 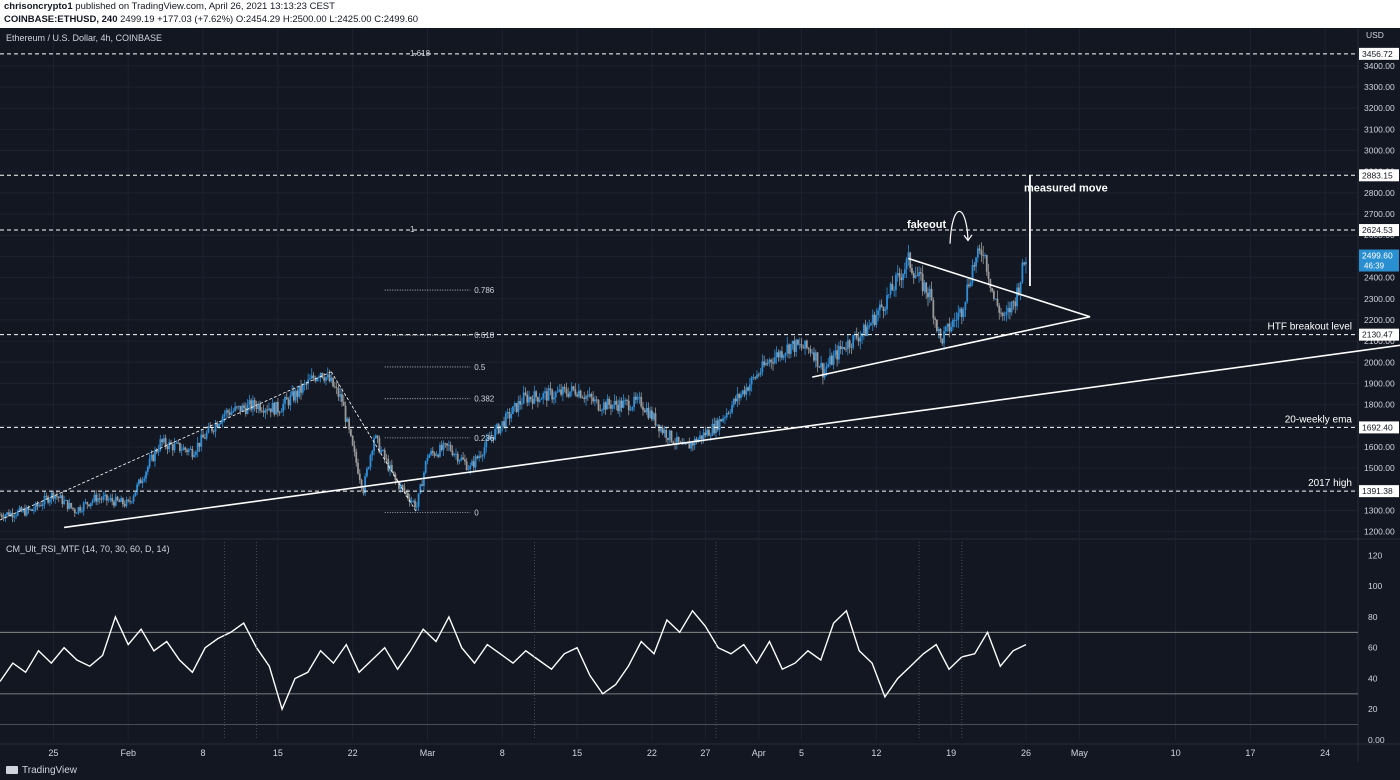 I want to click on footer: TradingView, so click(x=700, y=771).